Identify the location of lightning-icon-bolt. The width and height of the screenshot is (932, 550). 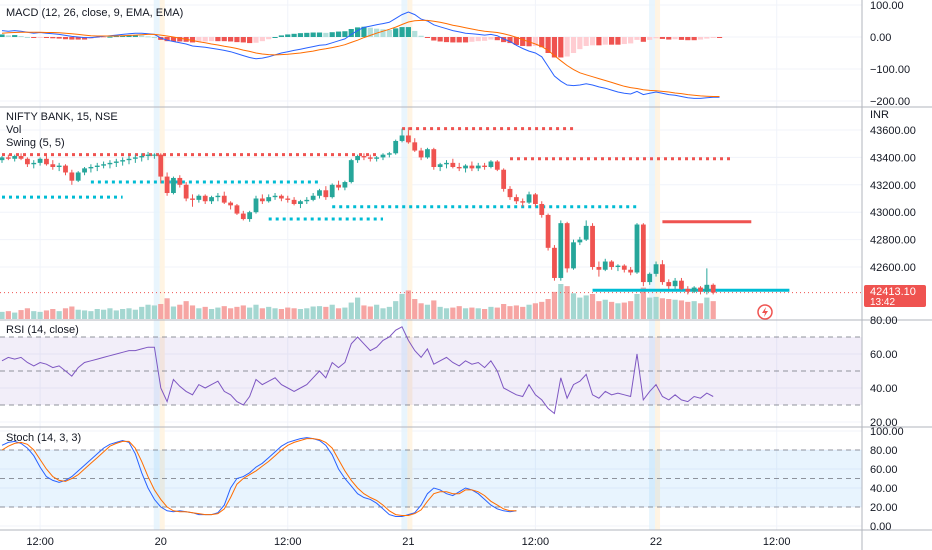
(765, 312).